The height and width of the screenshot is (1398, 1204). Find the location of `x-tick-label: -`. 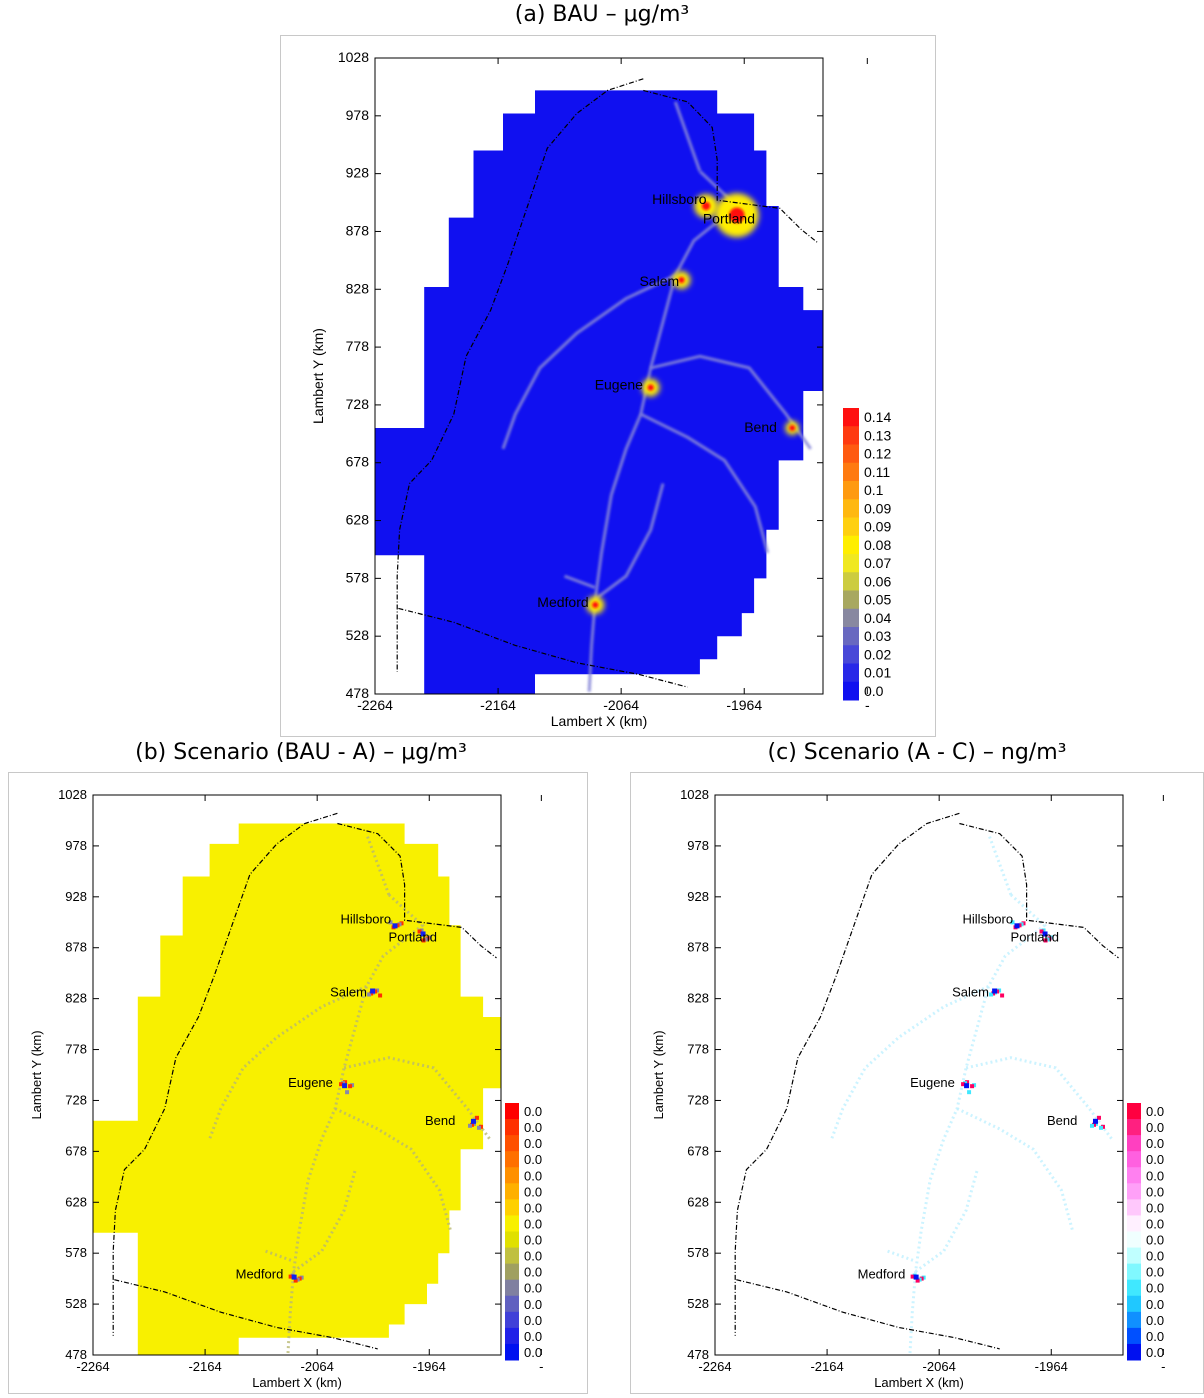

x-tick-label: - is located at coordinates (867, 705).